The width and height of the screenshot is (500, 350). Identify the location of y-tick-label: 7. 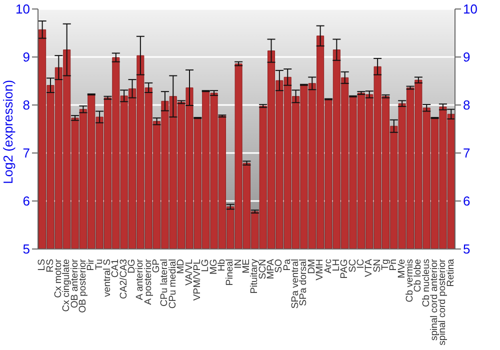
(26, 153).